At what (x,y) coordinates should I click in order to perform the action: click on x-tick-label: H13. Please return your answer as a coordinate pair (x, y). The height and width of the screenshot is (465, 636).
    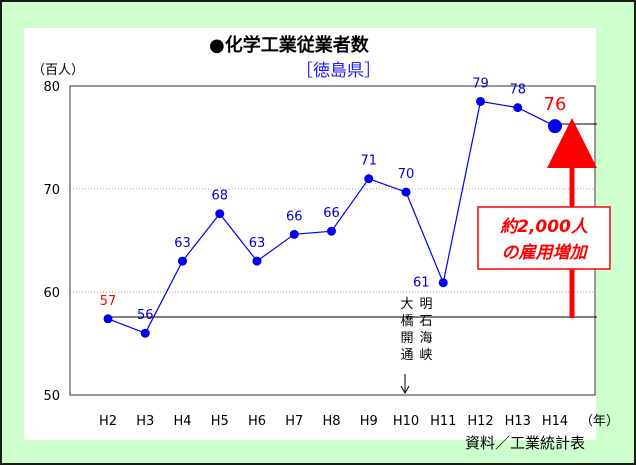
    Looking at the image, I should click on (518, 421).